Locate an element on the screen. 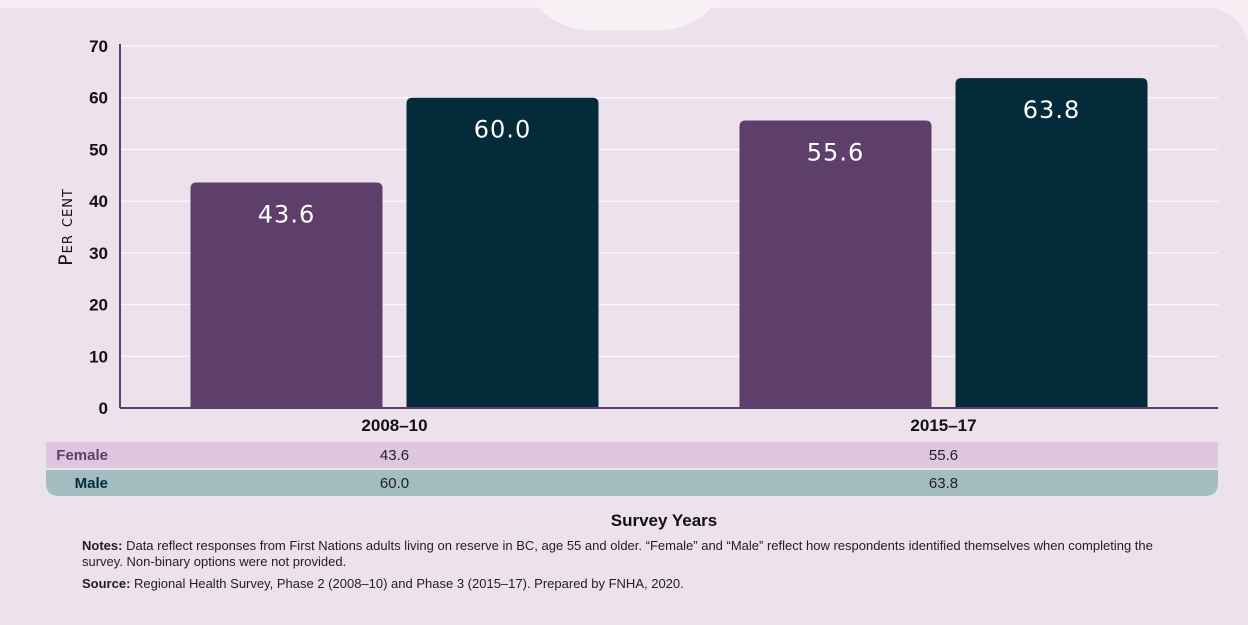 The width and height of the screenshot is (1248, 625). bar-value-label: 60.0 is located at coordinates (502, 130).